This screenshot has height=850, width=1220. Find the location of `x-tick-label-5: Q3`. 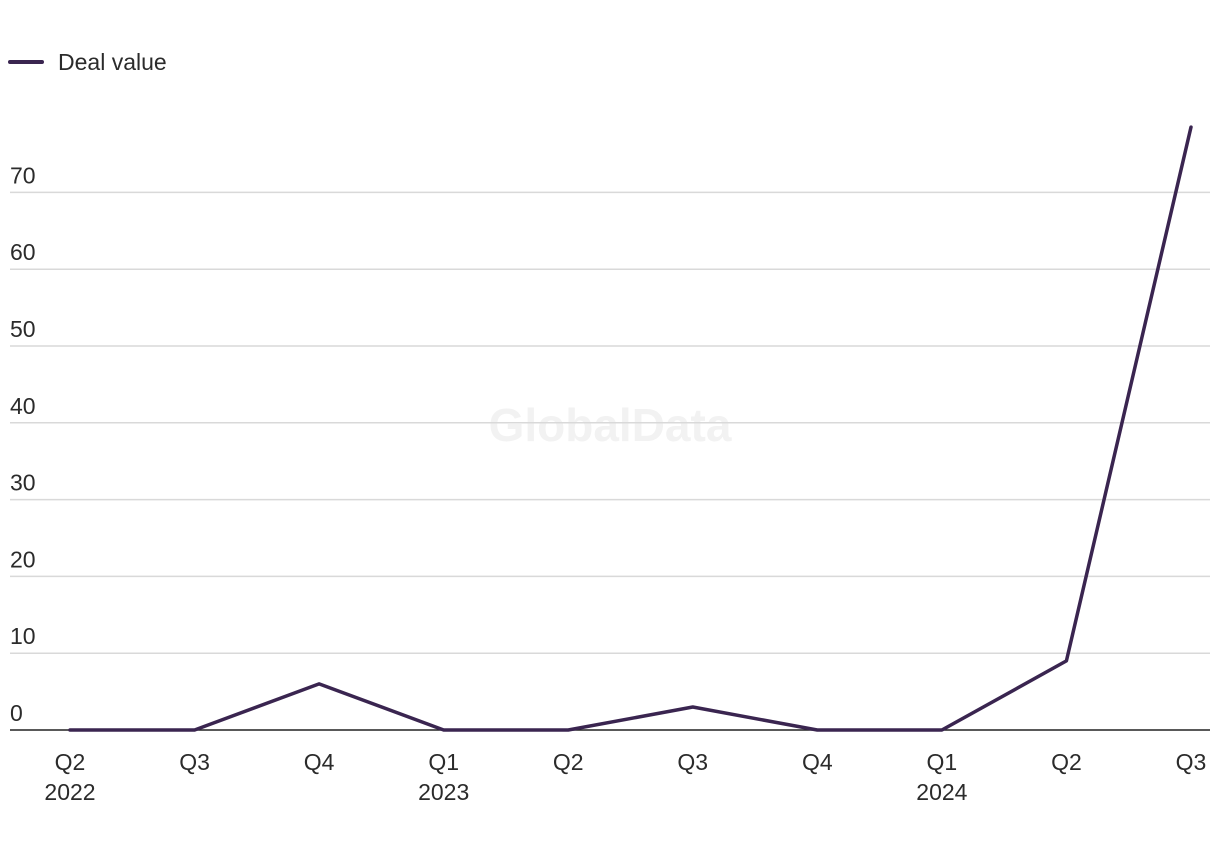

x-tick-label-5: Q3 is located at coordinates (692, 762).